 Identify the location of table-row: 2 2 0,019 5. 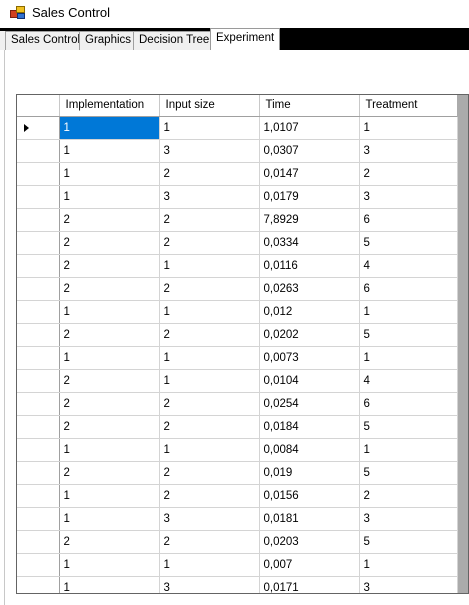
(237, 473).